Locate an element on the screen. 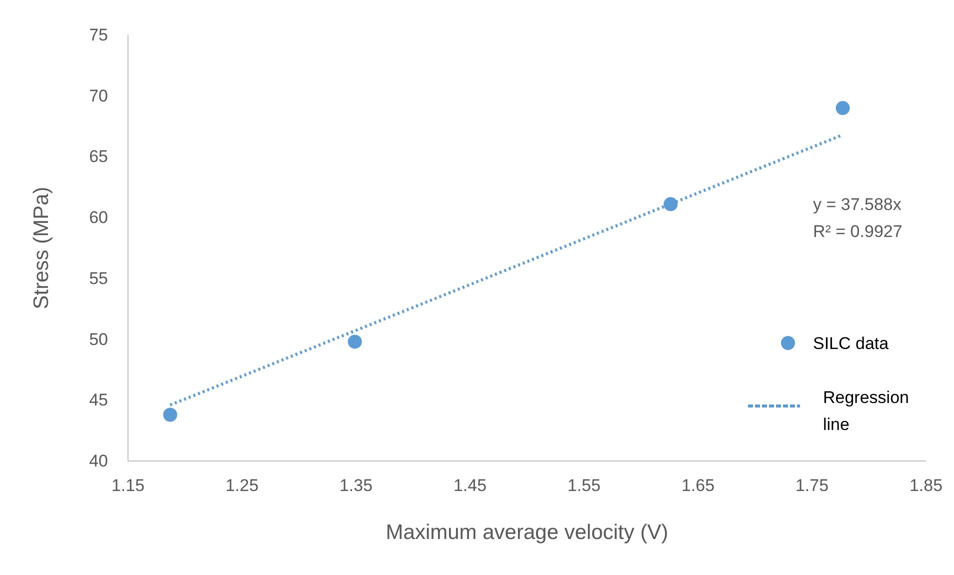 This screenshot has height=575, width=954. x-tick-label: 1.55 is located at coordinates (584, 485).